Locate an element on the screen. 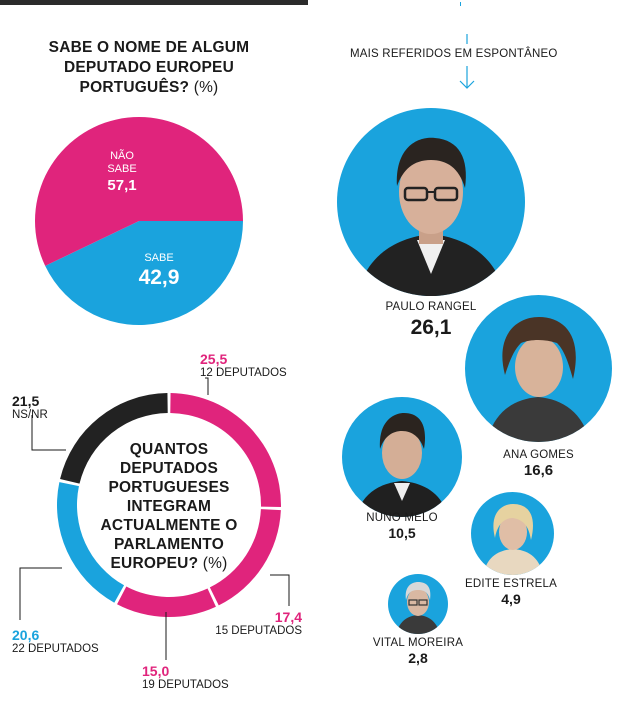  slice-value: 21,5 is located at coordinates (26, 401).